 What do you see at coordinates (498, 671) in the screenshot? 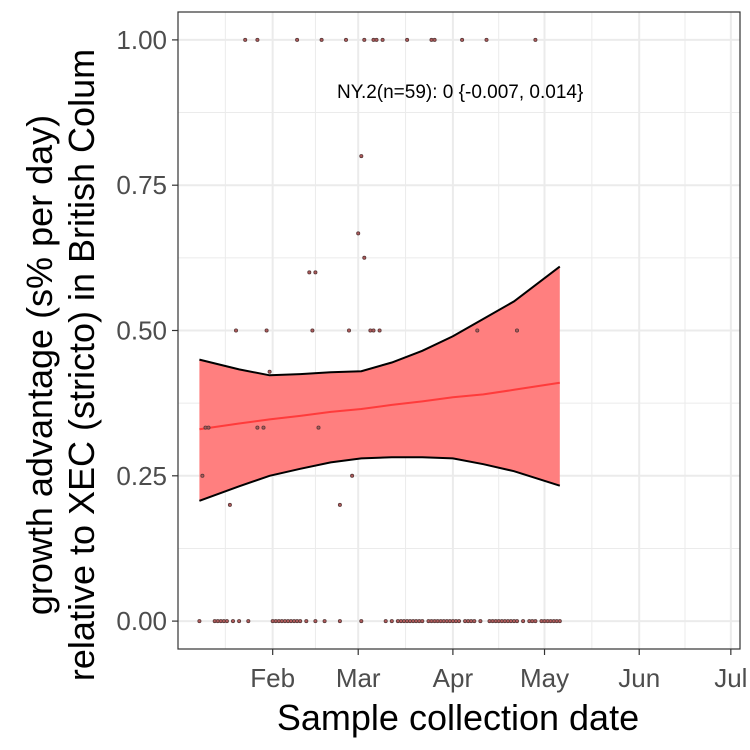
I see `x-axis-ticks: Feb Mar Apr May Jun Jul` at bounding box center [498, 671].